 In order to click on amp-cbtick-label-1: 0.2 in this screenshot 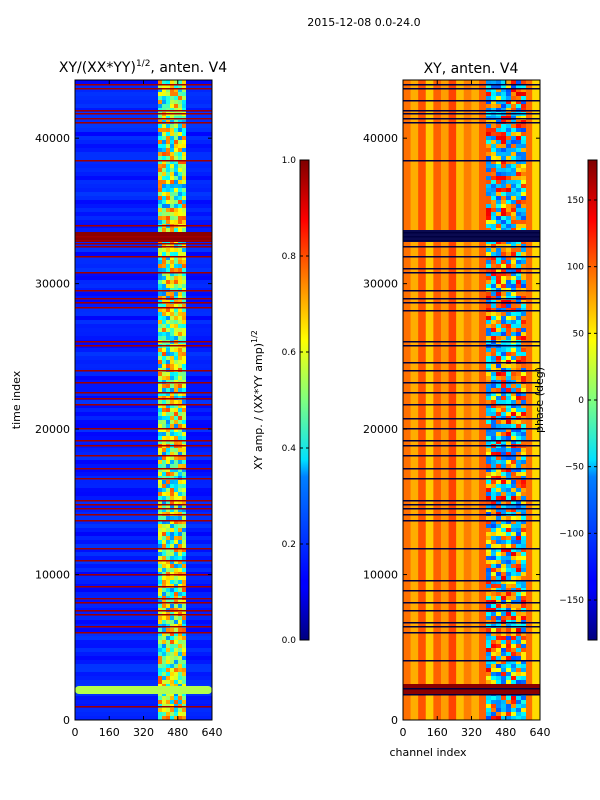, I will do `click(289, 545)`.